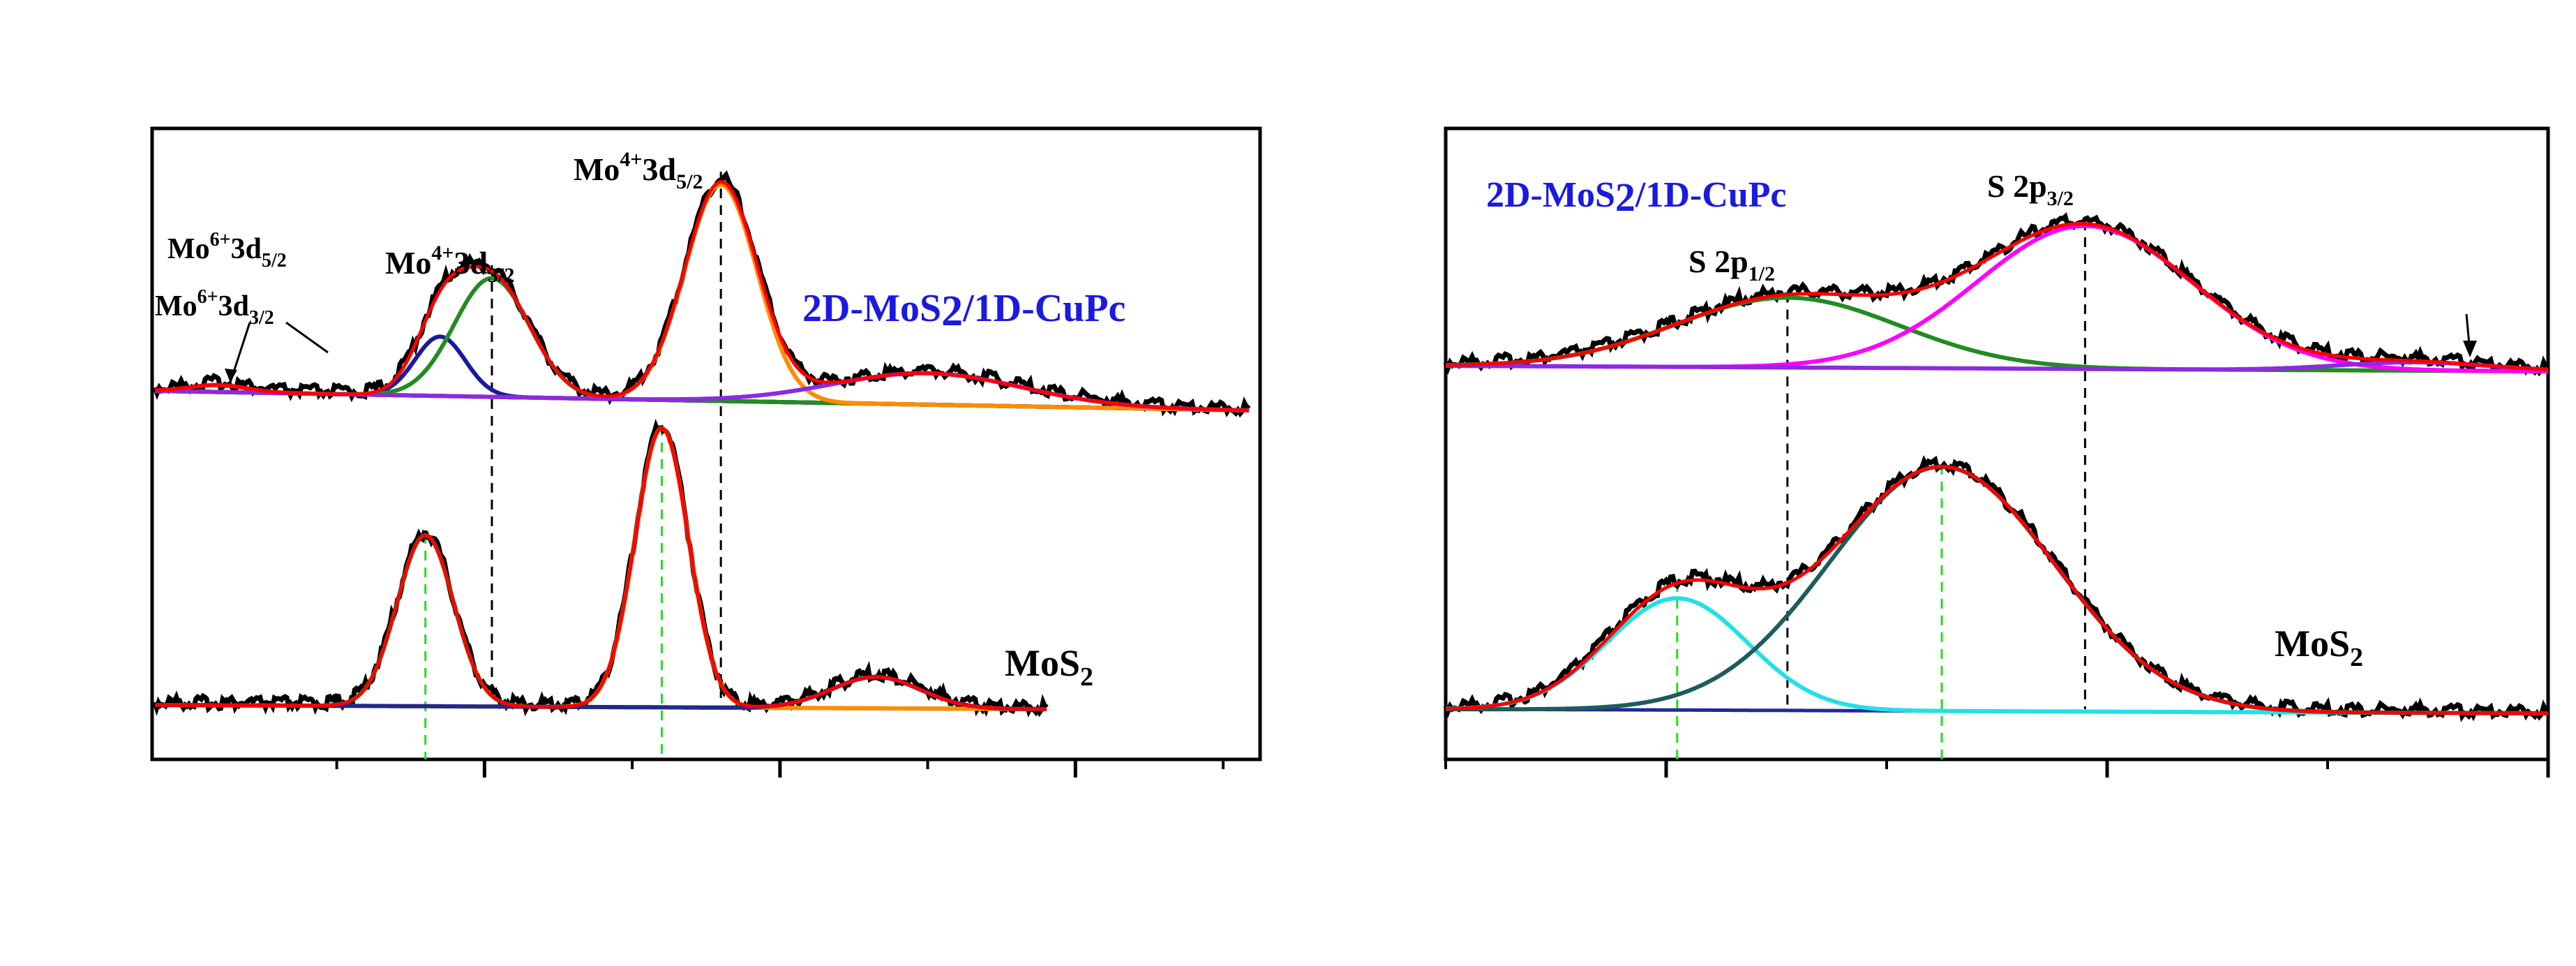 The width and height of the screenshot is (2576, 966). Describe the element at coordinates (227, 250) in the screenshot. I see `panel-a-label-mo6-3d52: Mo6+3d5/2` at that location.